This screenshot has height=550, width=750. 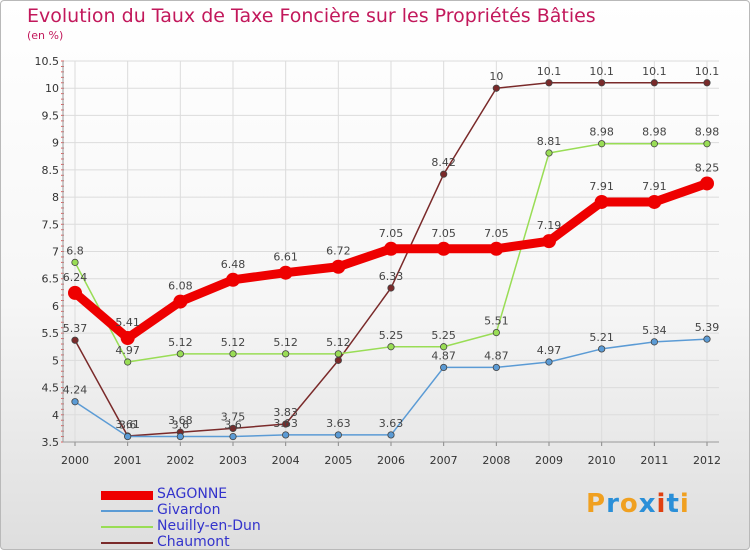 I want to click on data-label-neuilly-en-dun: 6.8, so click(x=75, y=250).